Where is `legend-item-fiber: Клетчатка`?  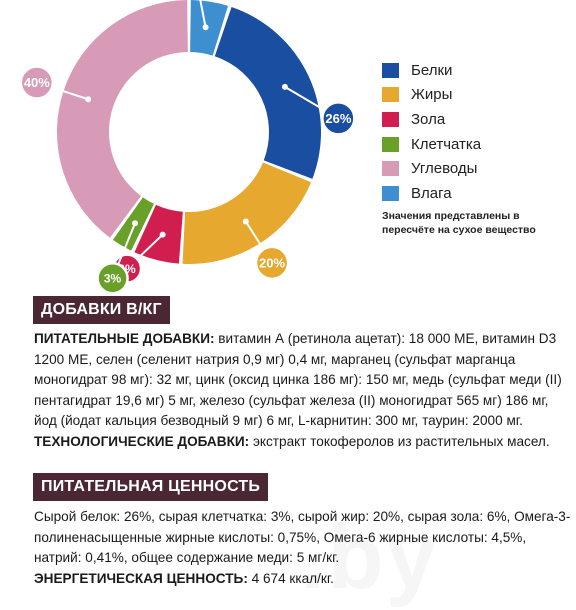
legend-item-fiber: Клетчатка is located at coordinates (431, 144).